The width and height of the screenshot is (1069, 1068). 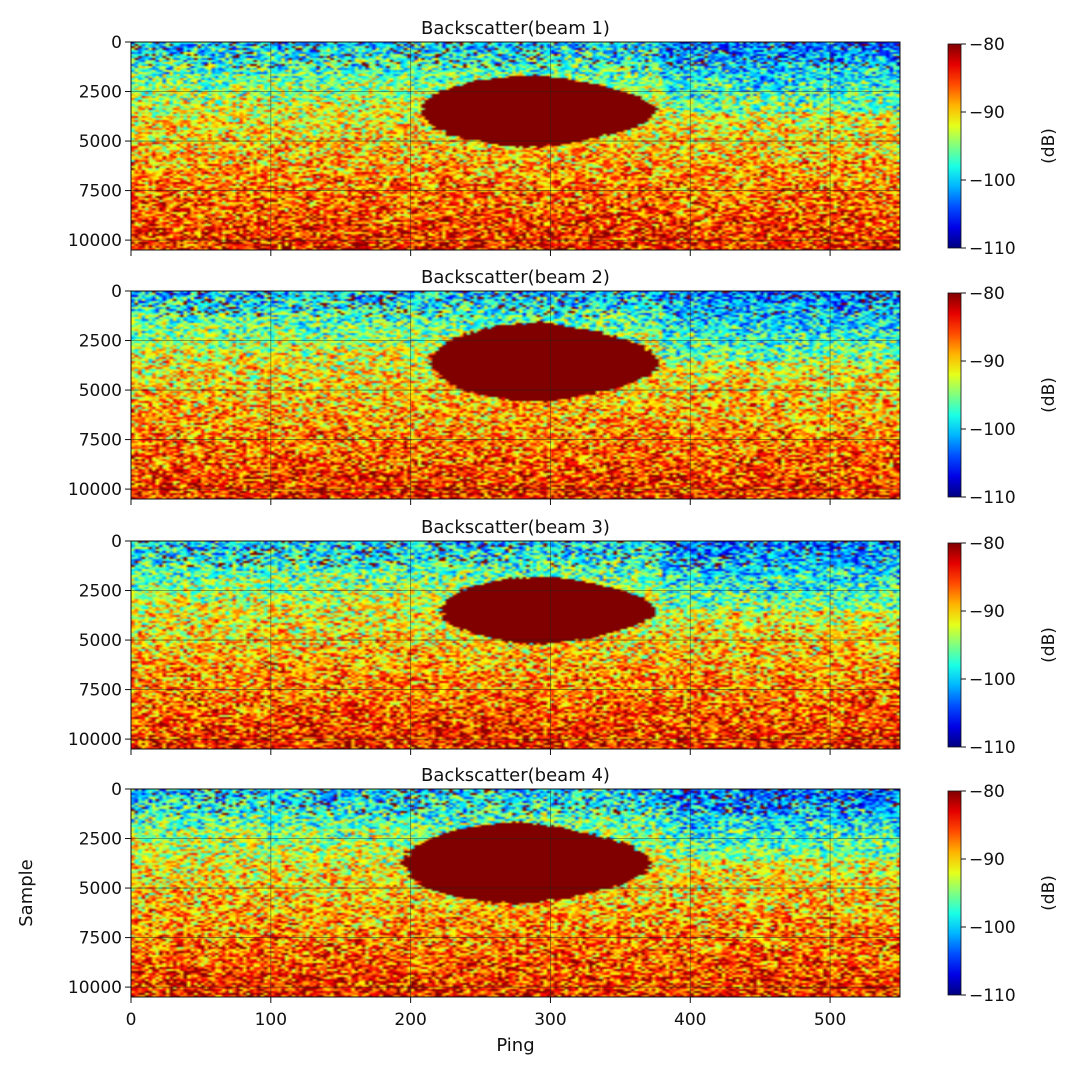 What do you see at coordinates (550, 1020) in the screenshot?
I see `x-tick-label: 300` at bounding box center [550, 1020].